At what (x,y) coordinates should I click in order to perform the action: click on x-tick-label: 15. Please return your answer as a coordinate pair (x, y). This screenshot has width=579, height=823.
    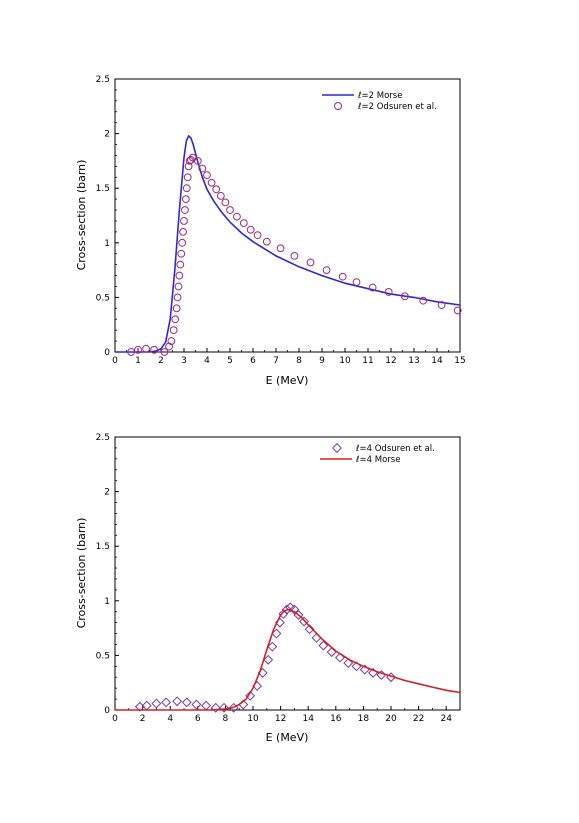
    Looking at the image, I should click on (459, 361).